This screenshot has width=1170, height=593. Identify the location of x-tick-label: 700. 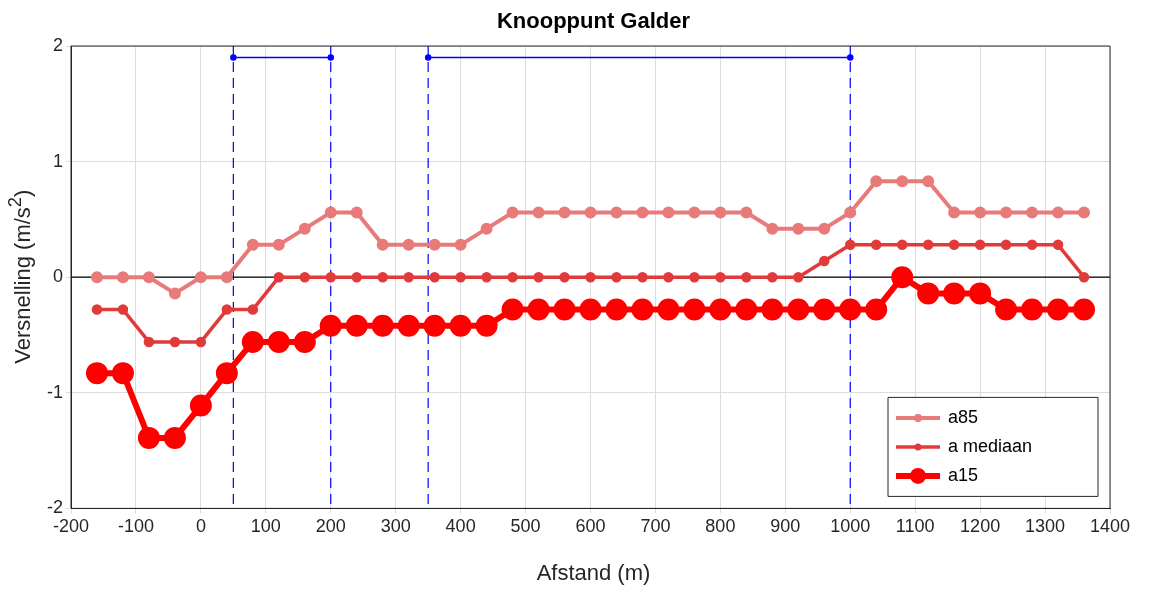
(655, 526).